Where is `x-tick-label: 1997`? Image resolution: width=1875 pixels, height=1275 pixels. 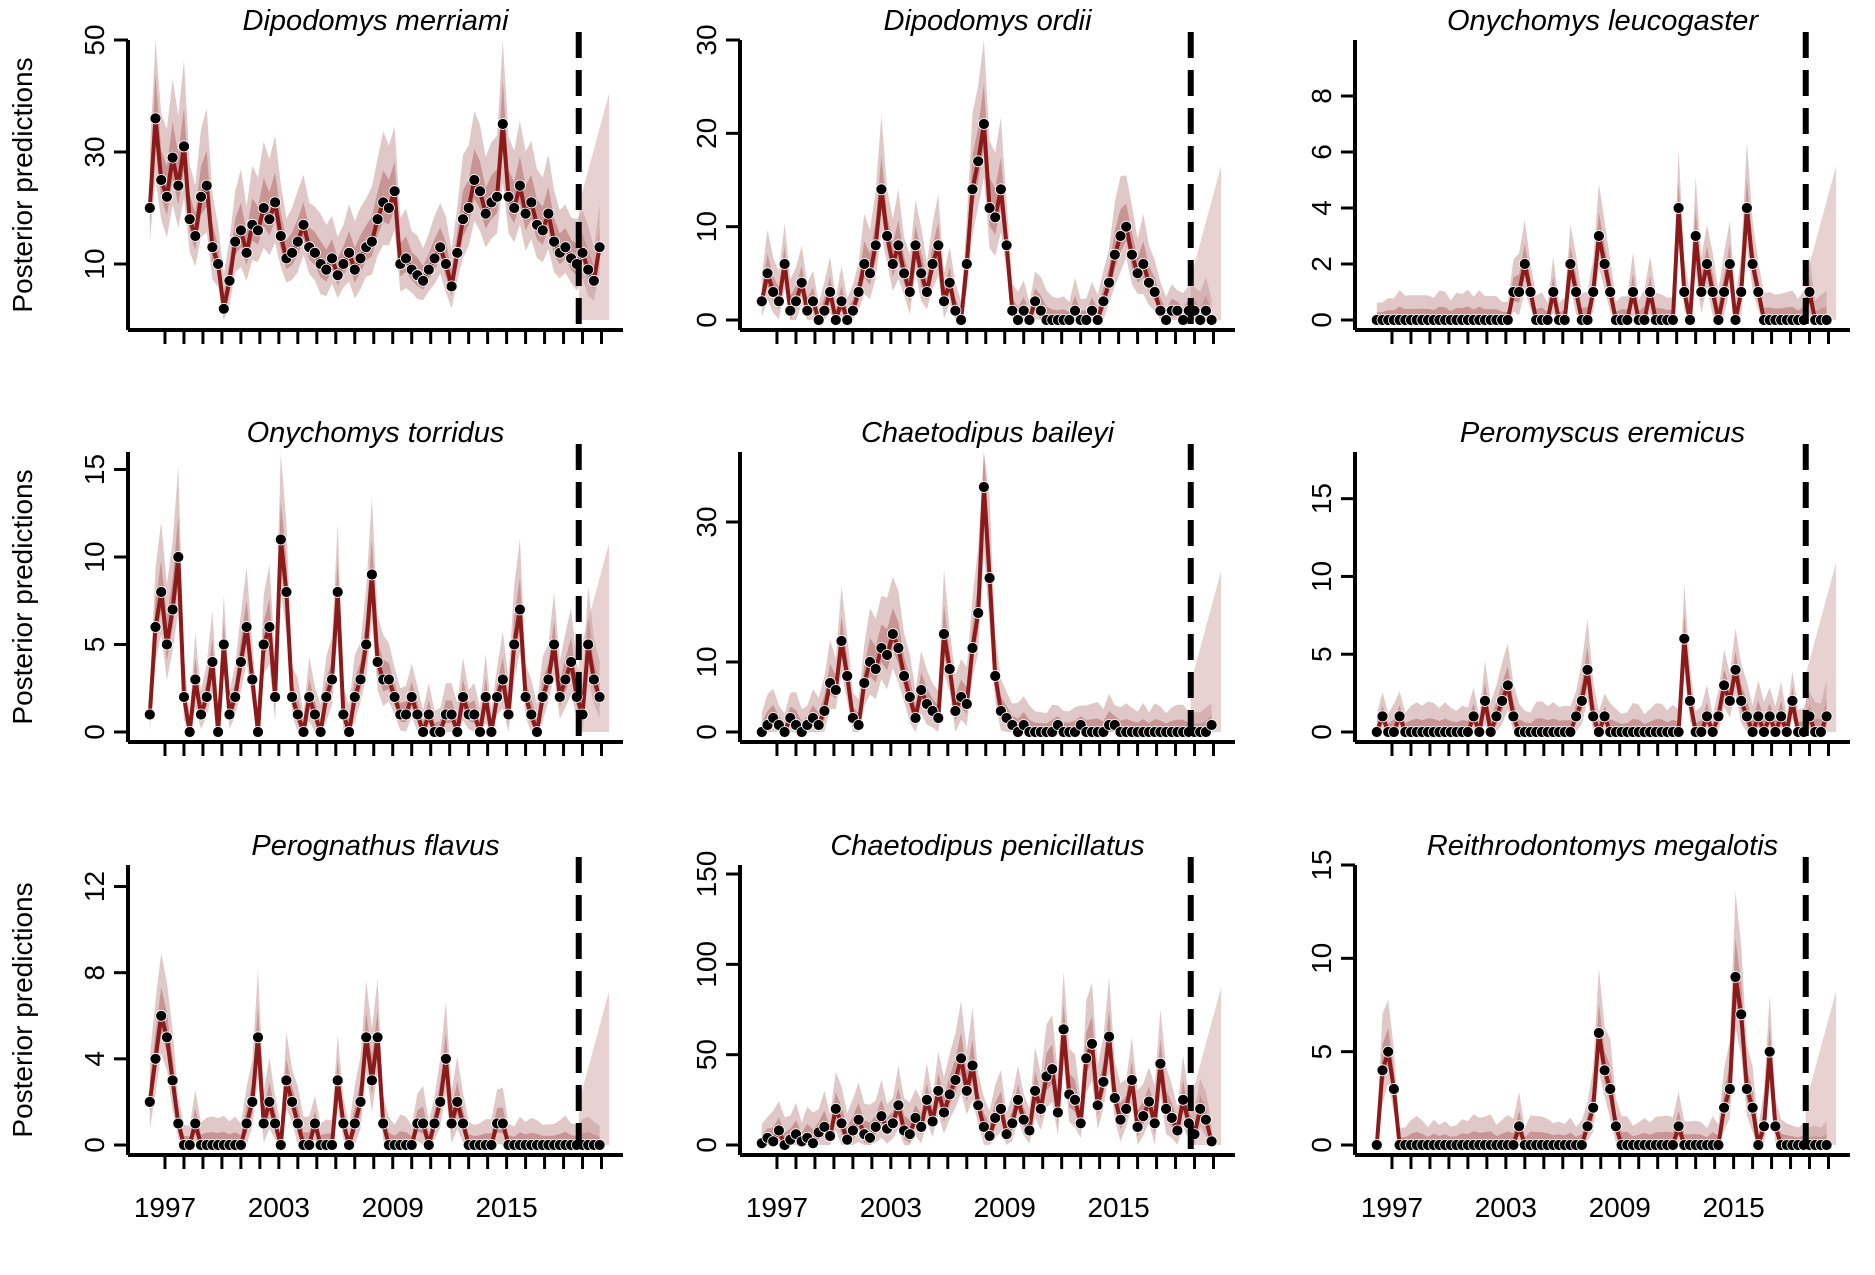
x-tick-label: 1997 is located at coordinates (1392, 1207).